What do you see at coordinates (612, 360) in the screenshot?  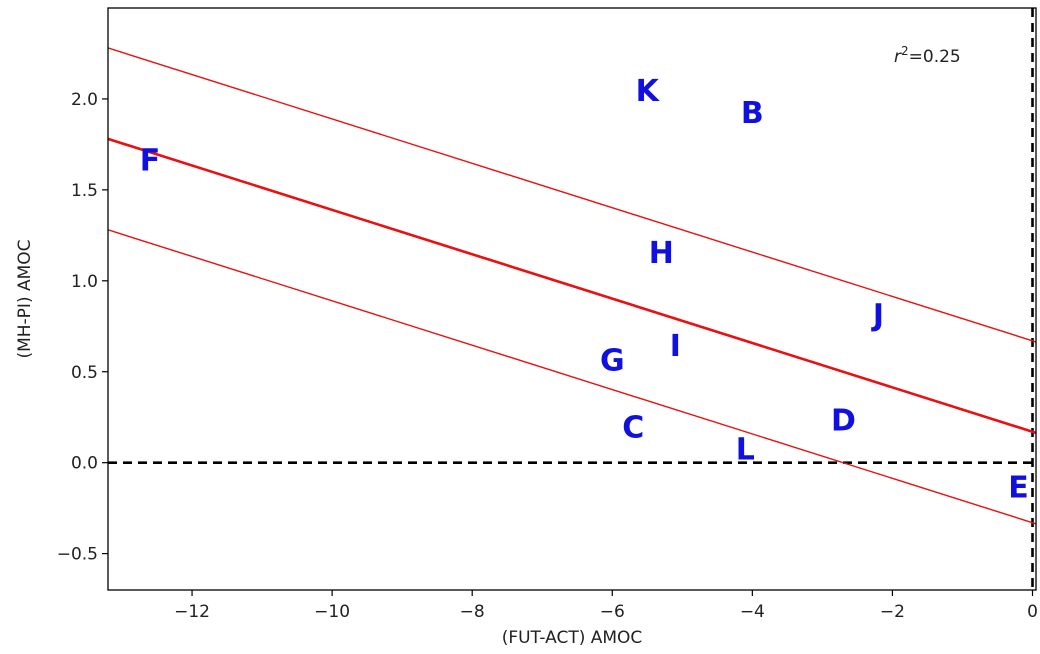 I see `point-g: G` at bounding box center [612, 360].